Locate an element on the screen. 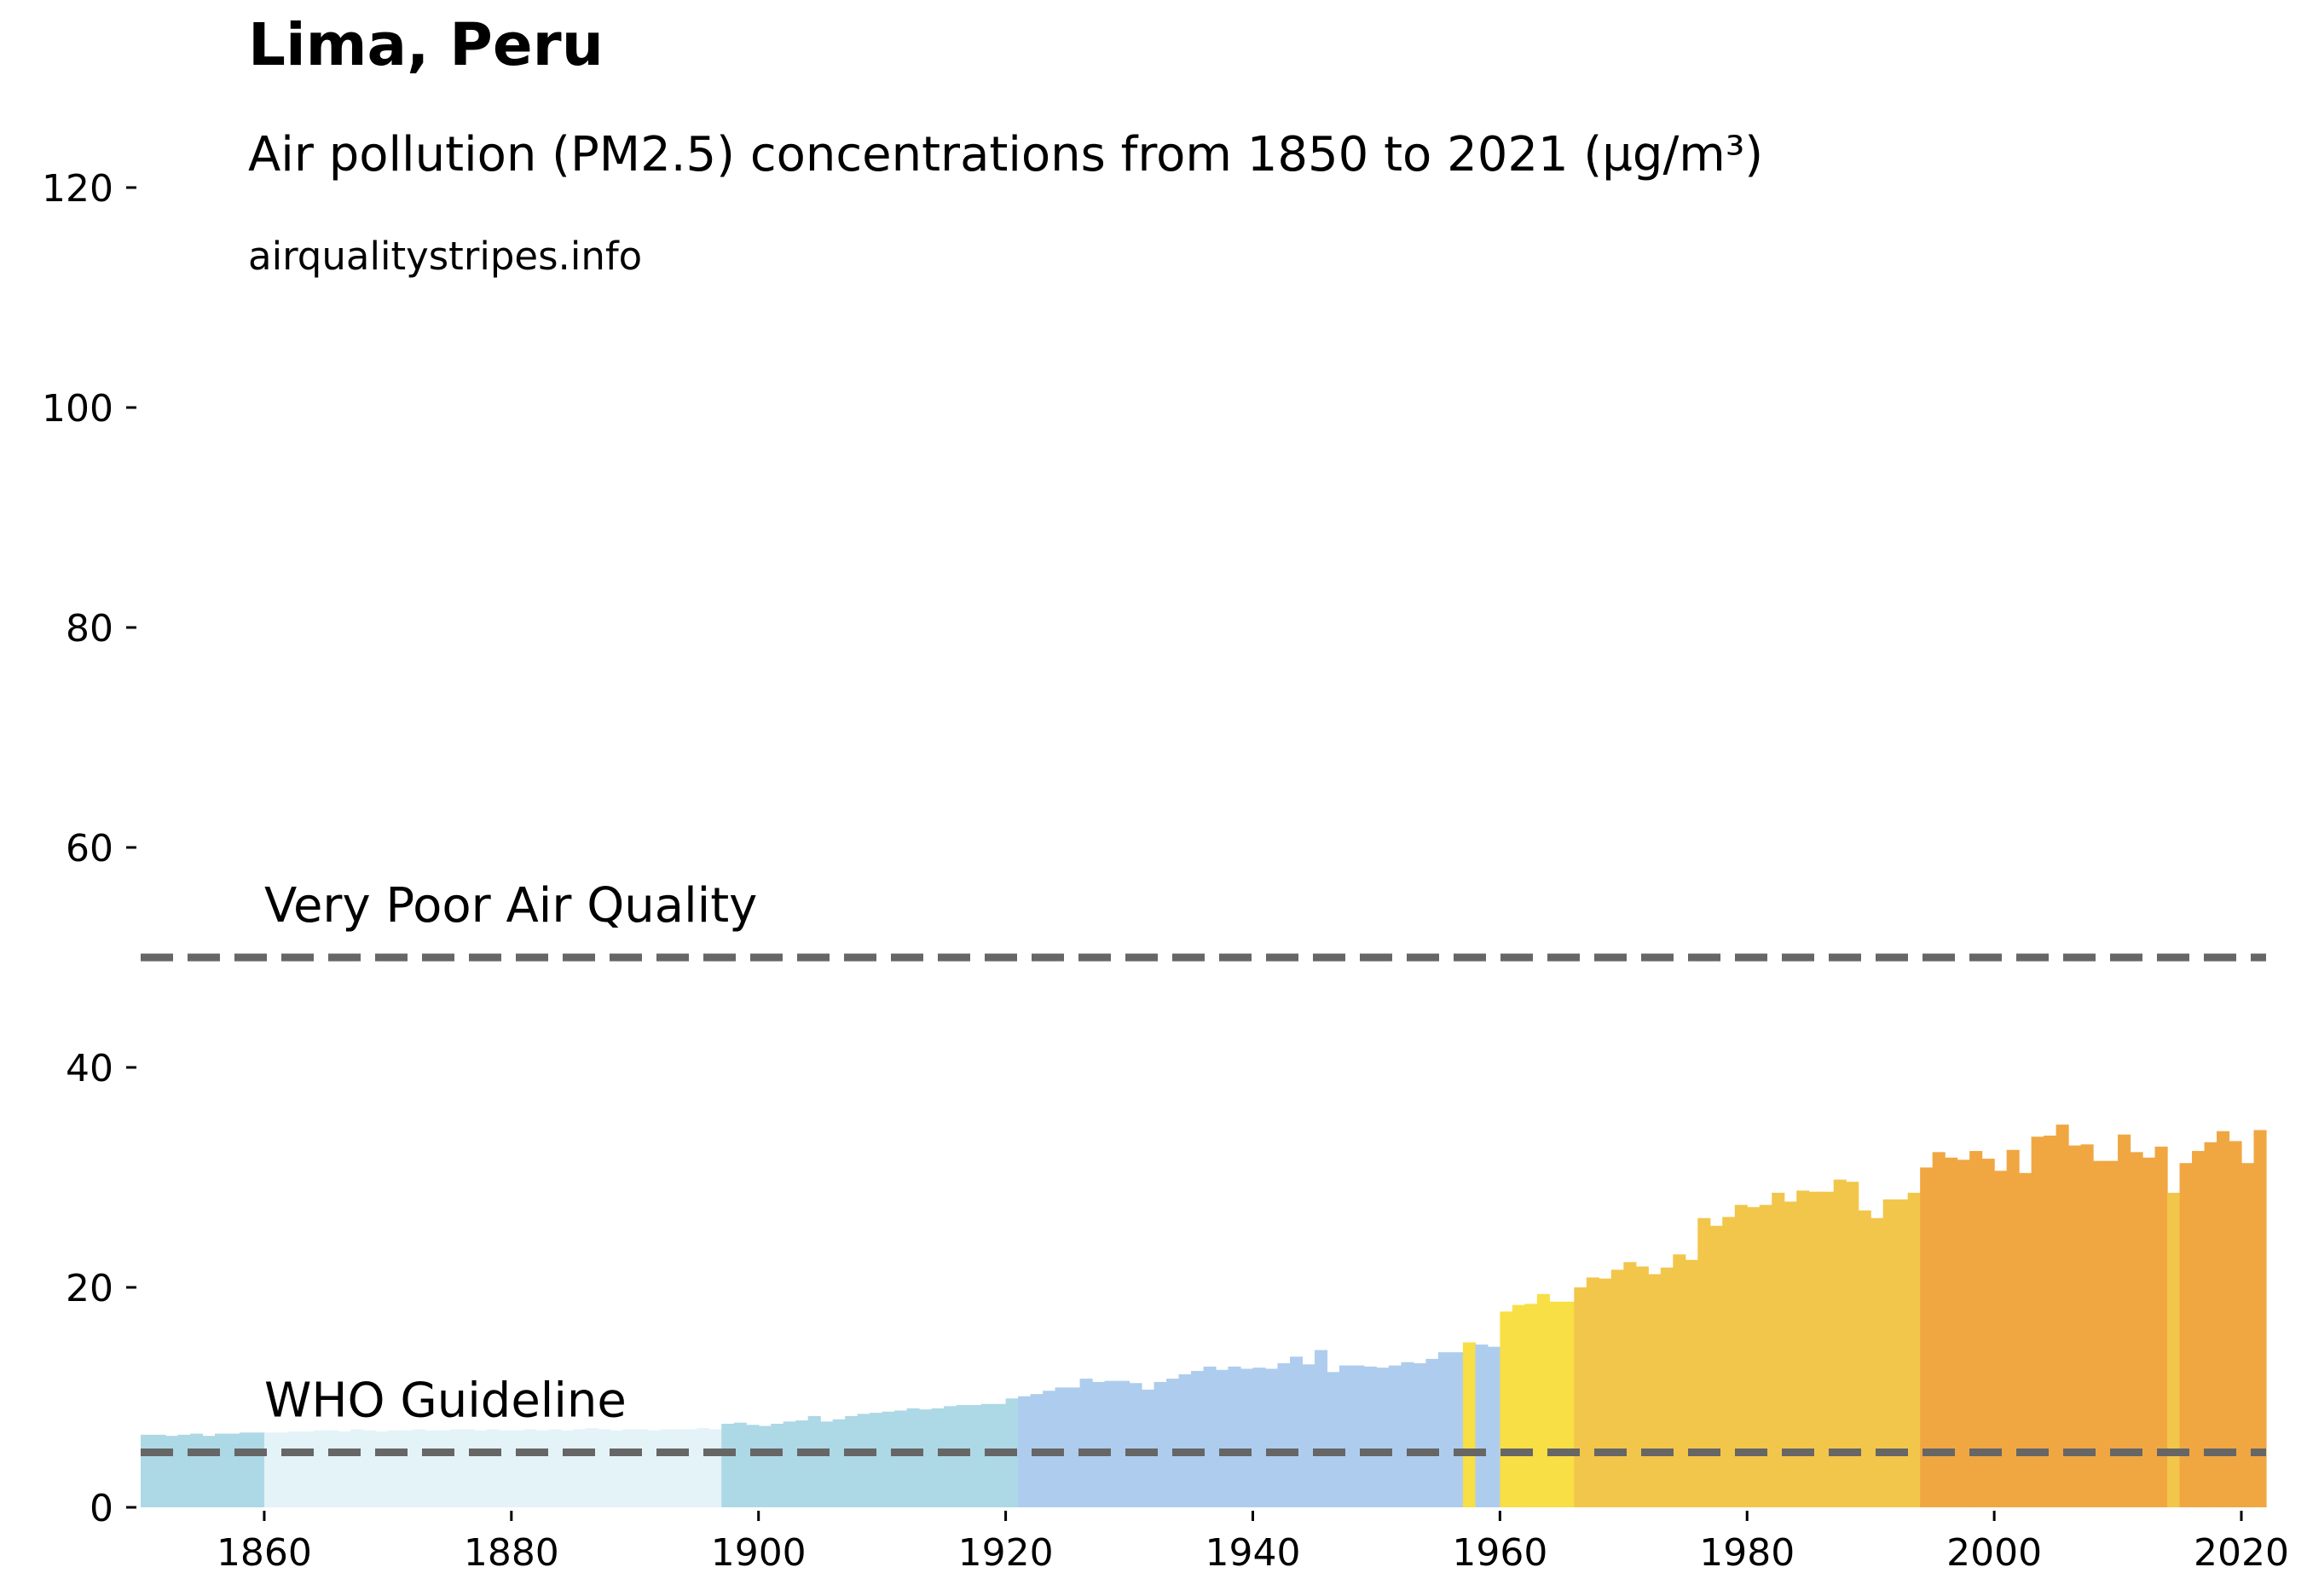 The image size is (2307, 1596). y-tick-label: 120 is located at coordinates (78, 189).